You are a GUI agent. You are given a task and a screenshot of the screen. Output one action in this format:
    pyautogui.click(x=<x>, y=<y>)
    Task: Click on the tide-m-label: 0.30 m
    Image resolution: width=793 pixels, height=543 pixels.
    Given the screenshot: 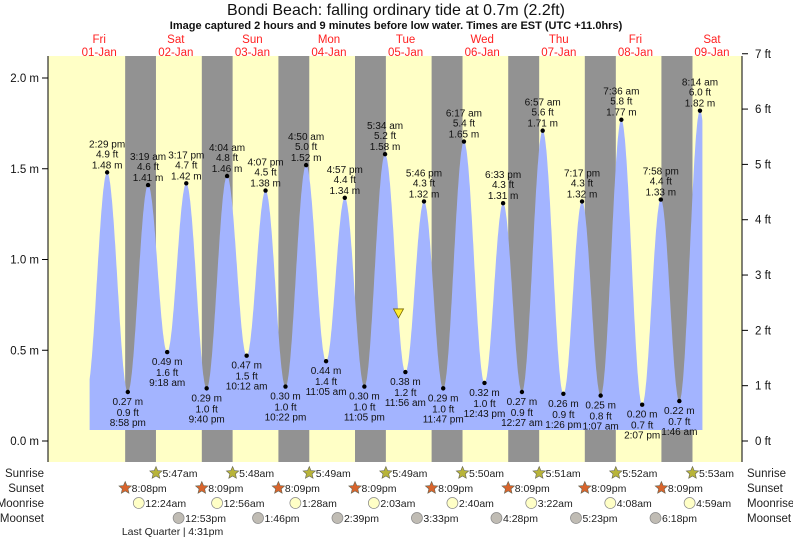 What is the action you would take?
    pyautogui.click(x=285, y=397)
    